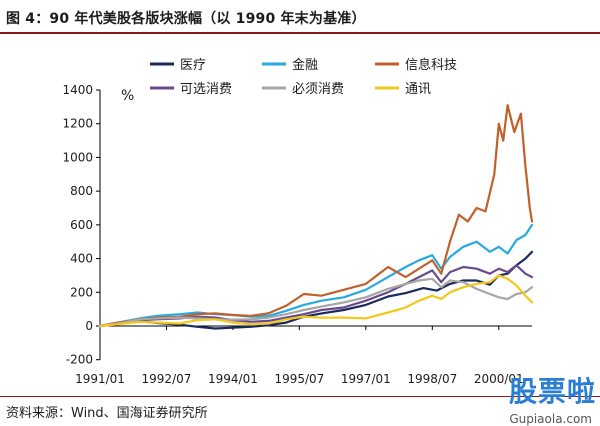  I want to click on legend-label: 可选消费, so click(206, 89).